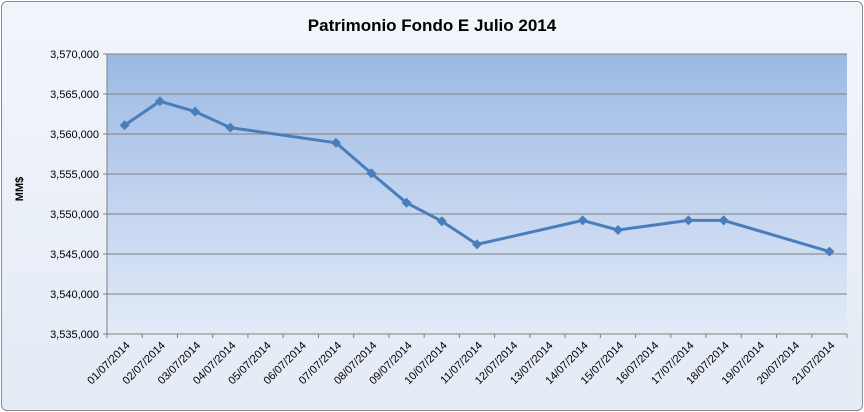 This screenshot has height=412, width=864. What do you see at coordinates (74, 215) in the screenshot?
I see `y-tick-label: 3,550,000` at bounding box center [74, 215].